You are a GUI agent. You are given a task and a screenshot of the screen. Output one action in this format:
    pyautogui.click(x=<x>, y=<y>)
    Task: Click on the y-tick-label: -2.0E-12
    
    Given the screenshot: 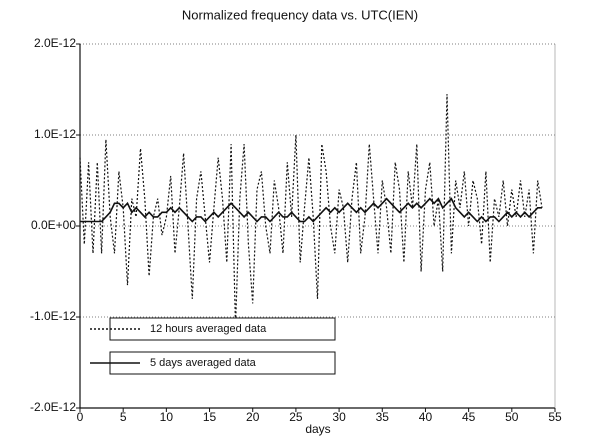 What is the action you would take?
    pyautogui.click(x=53, y=407)
    